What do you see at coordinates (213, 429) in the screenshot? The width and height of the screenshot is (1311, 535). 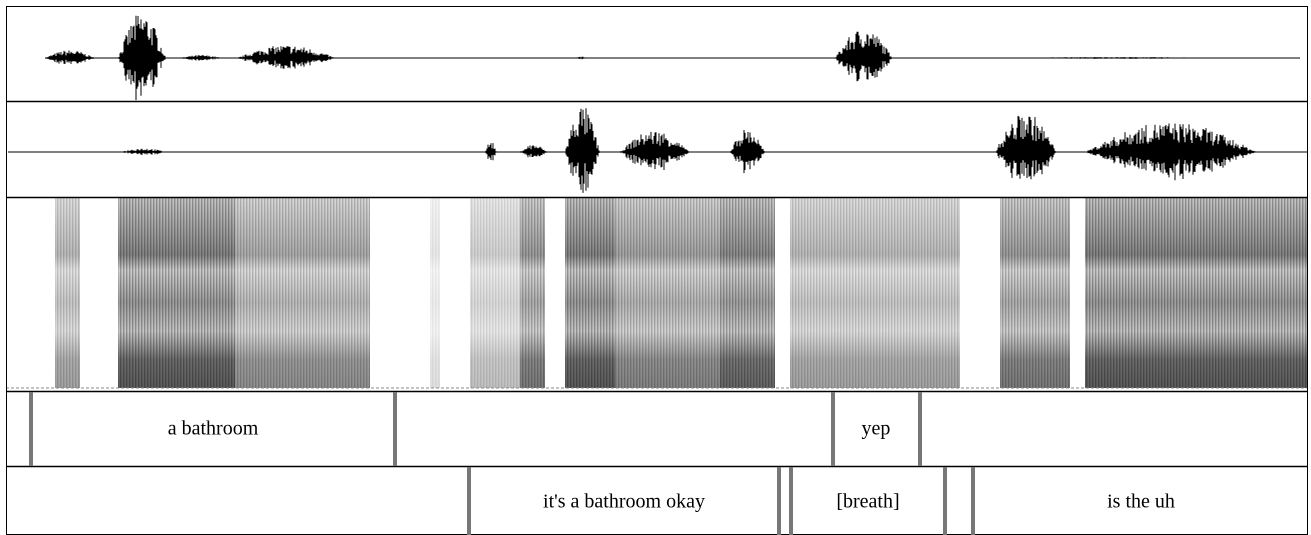 I see `interval-label: a bathroom` at bounding box center [213, 429].